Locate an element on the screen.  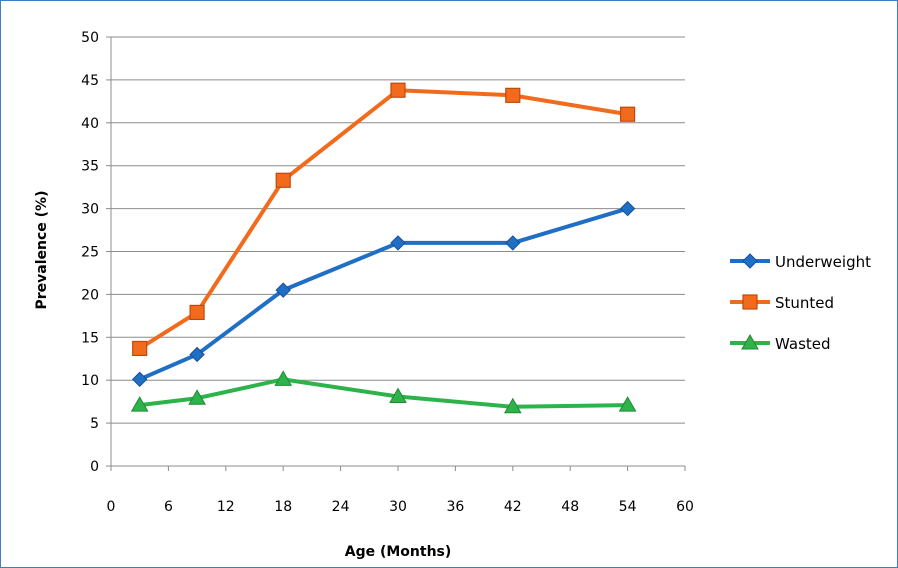
legend: Underweight Stunted Wasted is located at coordinates (800, 303).